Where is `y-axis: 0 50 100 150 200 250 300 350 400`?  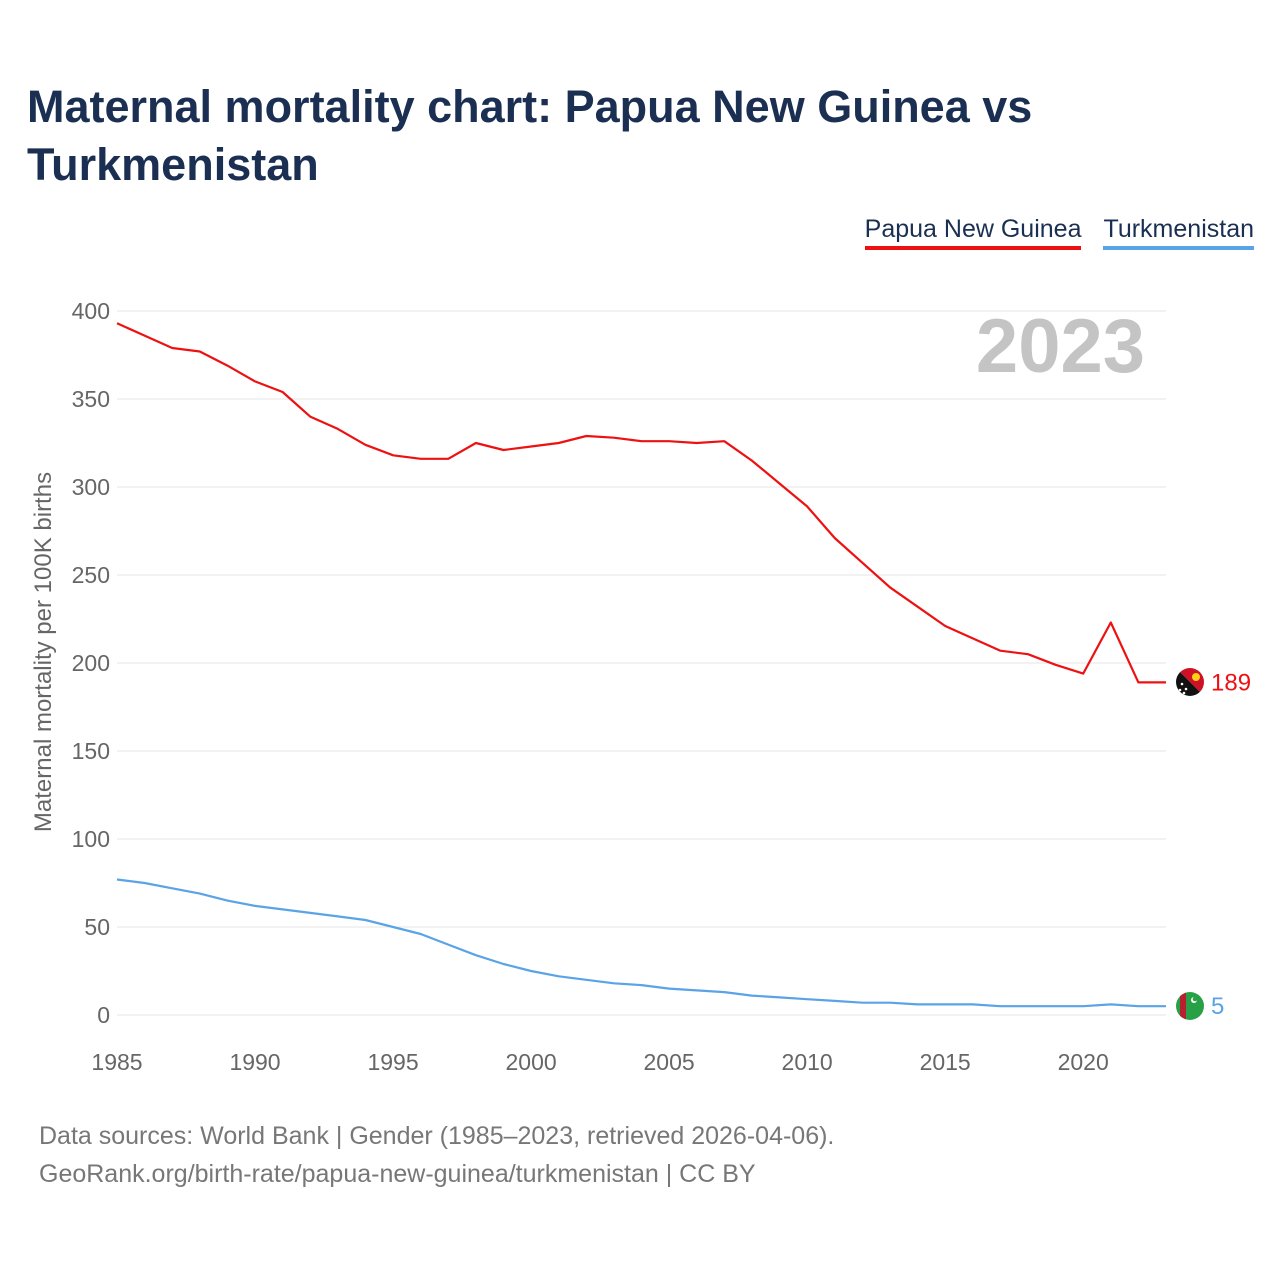
y-axis: 0 50 100 150 200 250 300 350 400 is located at coordinates (91, 663).